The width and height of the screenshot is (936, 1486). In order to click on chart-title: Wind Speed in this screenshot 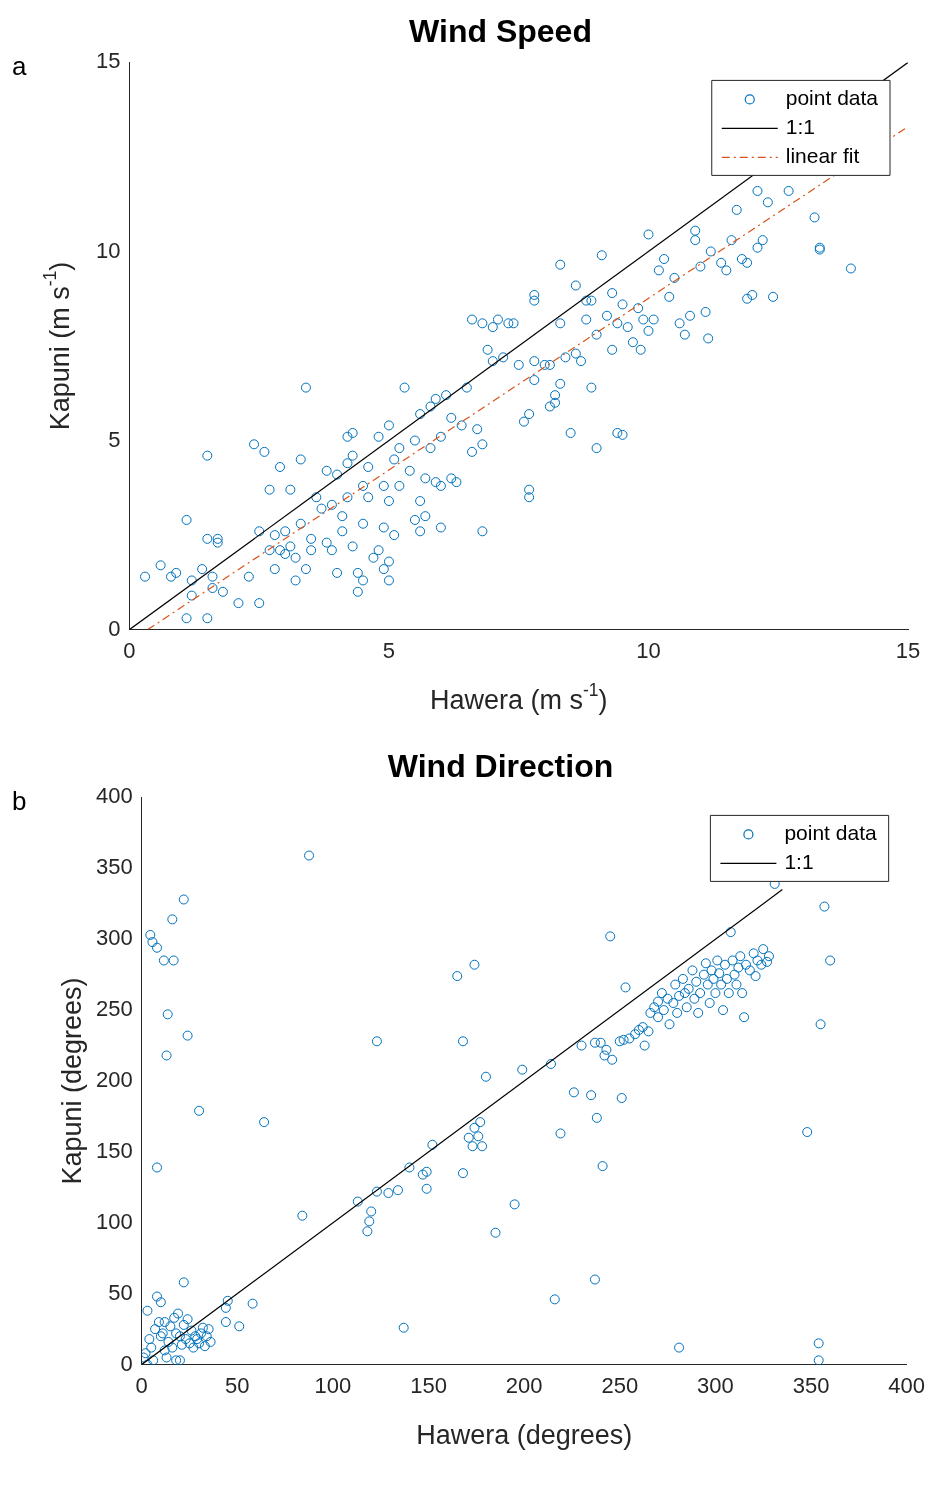, I will do `click(500, 31)`.